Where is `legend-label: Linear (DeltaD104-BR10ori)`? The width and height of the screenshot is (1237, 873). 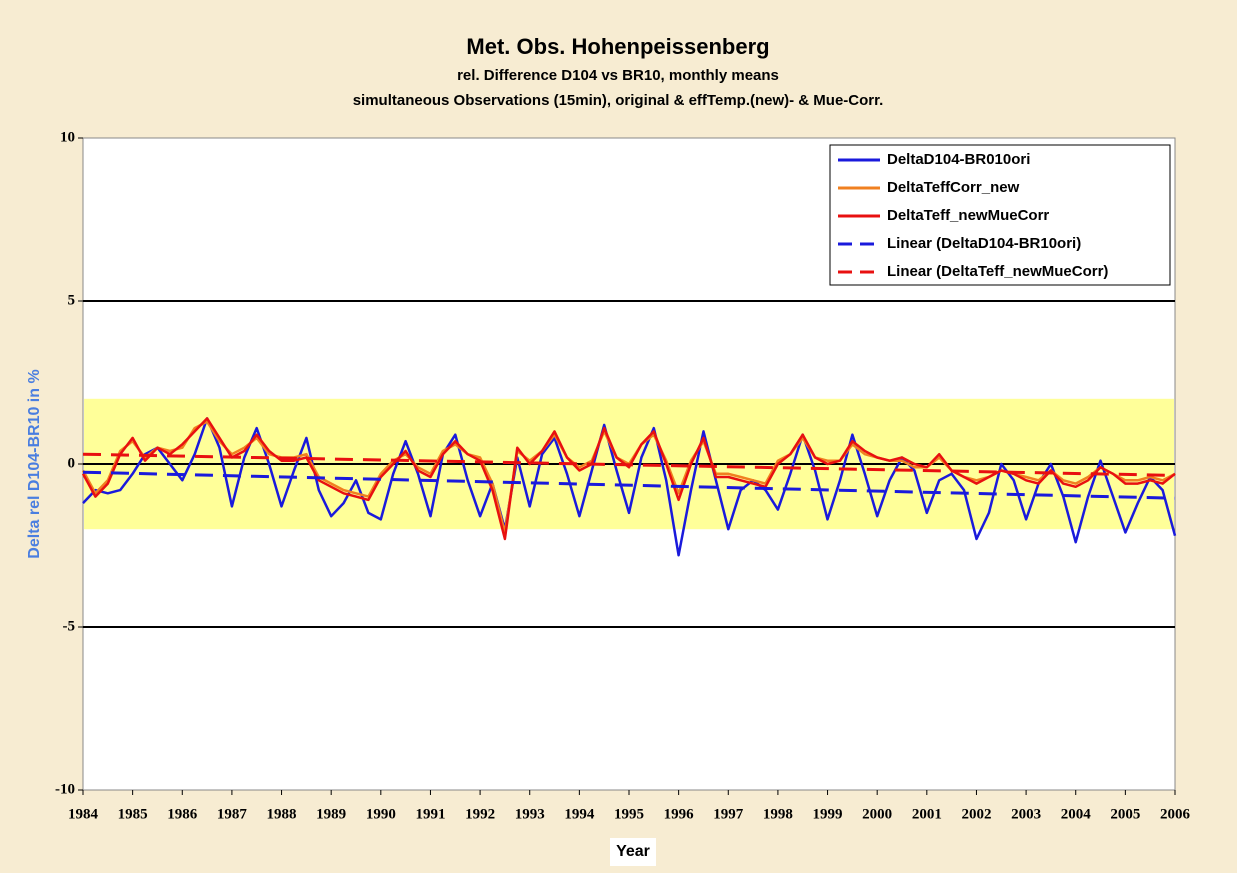
legend-label: Linear (DeltaD104-BR10ori) is located at coordinates (984, 243).